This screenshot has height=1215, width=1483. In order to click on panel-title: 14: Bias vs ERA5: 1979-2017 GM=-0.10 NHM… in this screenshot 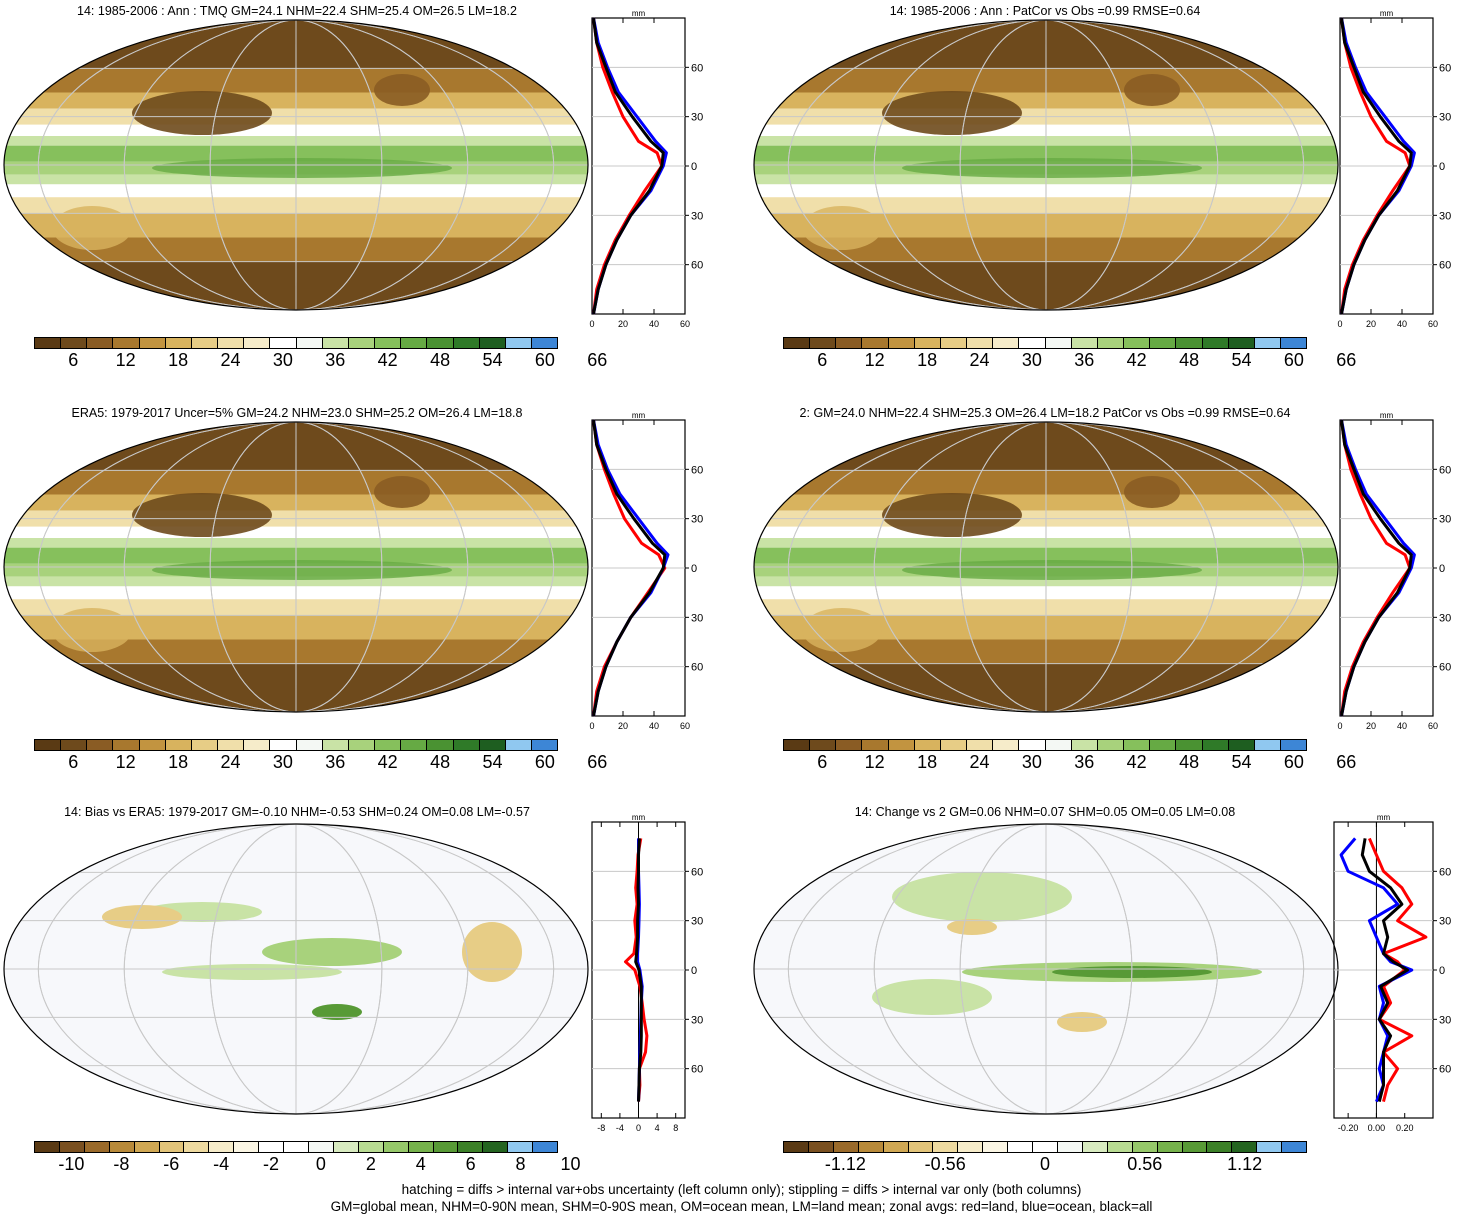, I will do `click(297, 812)`.